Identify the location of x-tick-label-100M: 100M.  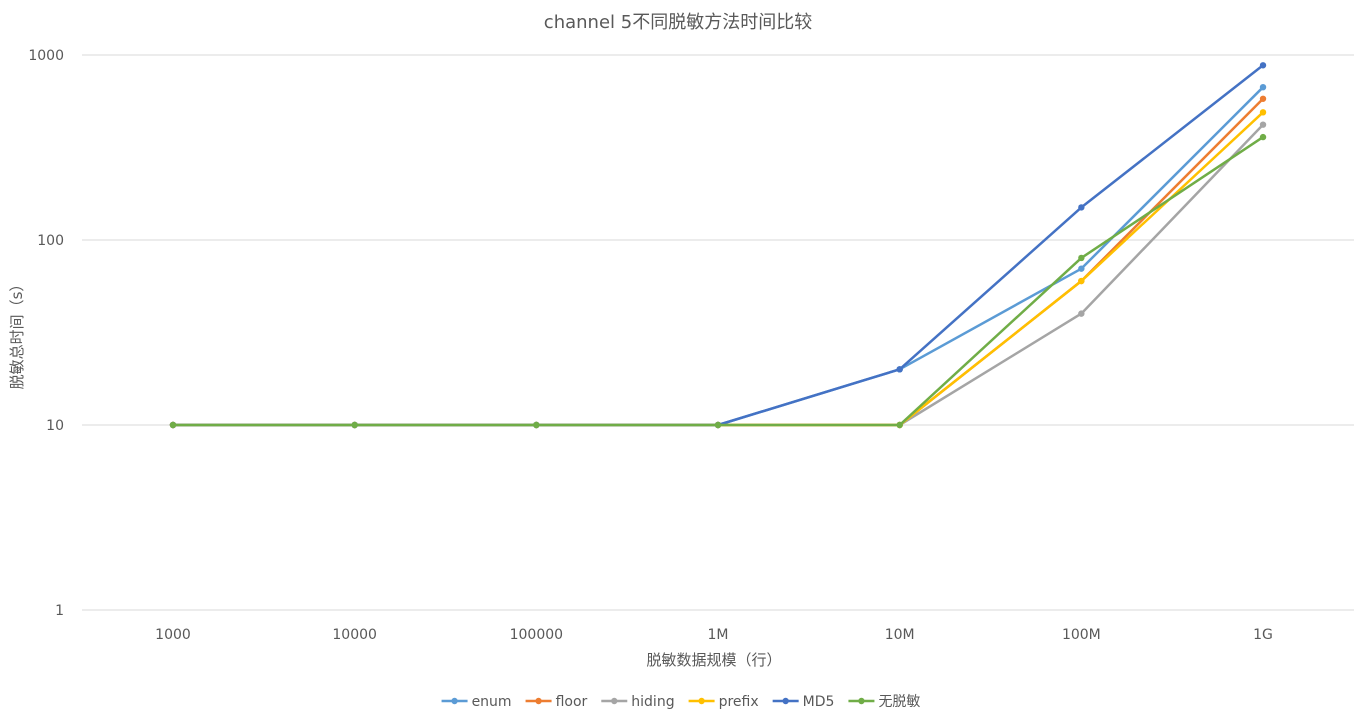
(1081, 635).